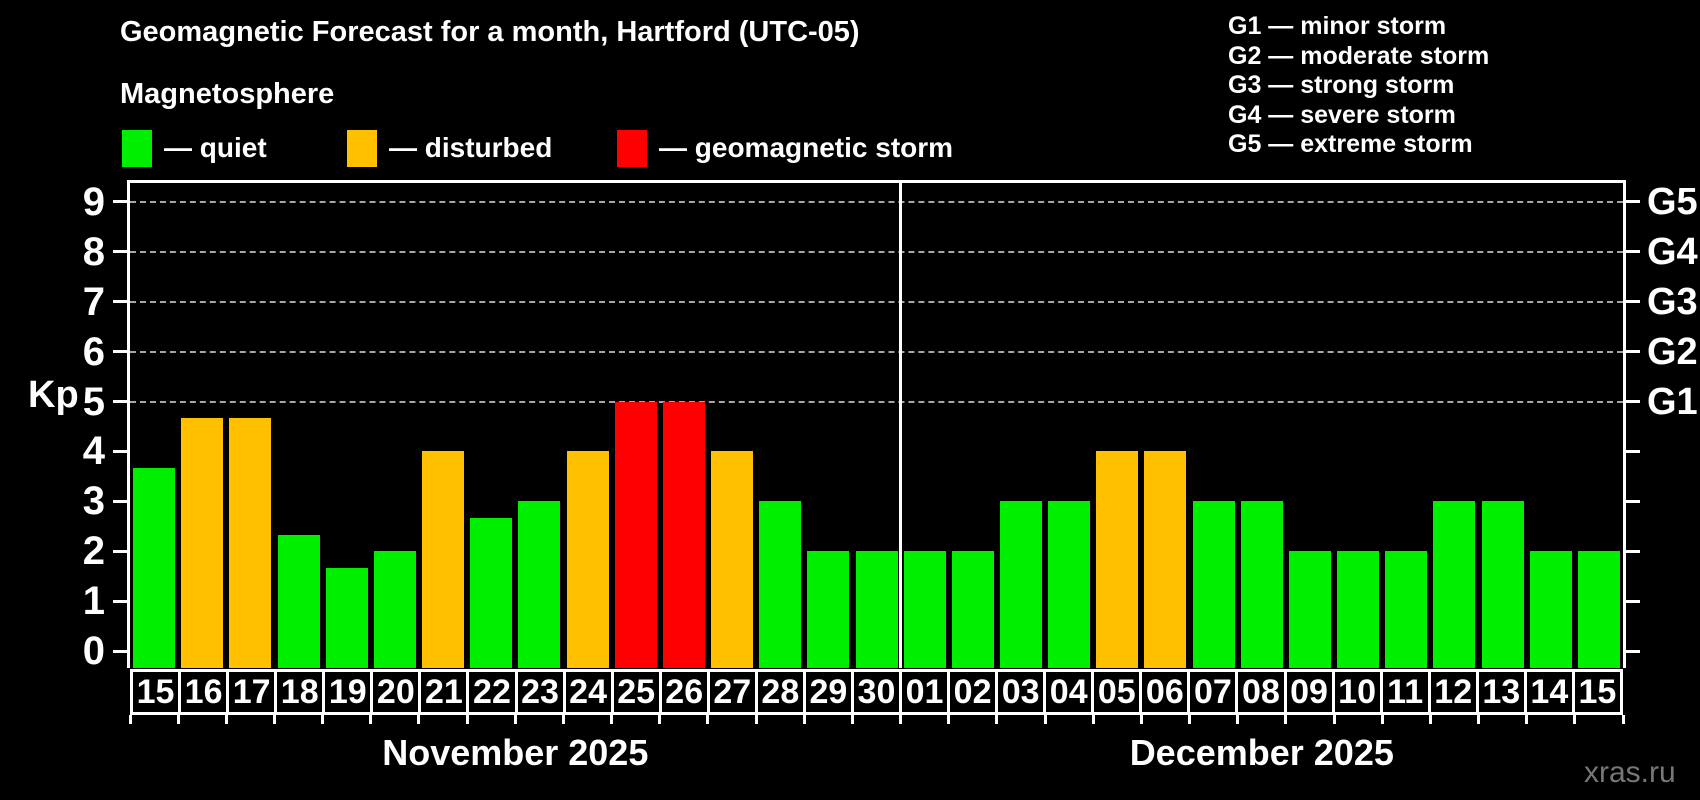 The width and height of the screenshot is (1700, 800). I want to click on plot-border-top, so click(876, 181).